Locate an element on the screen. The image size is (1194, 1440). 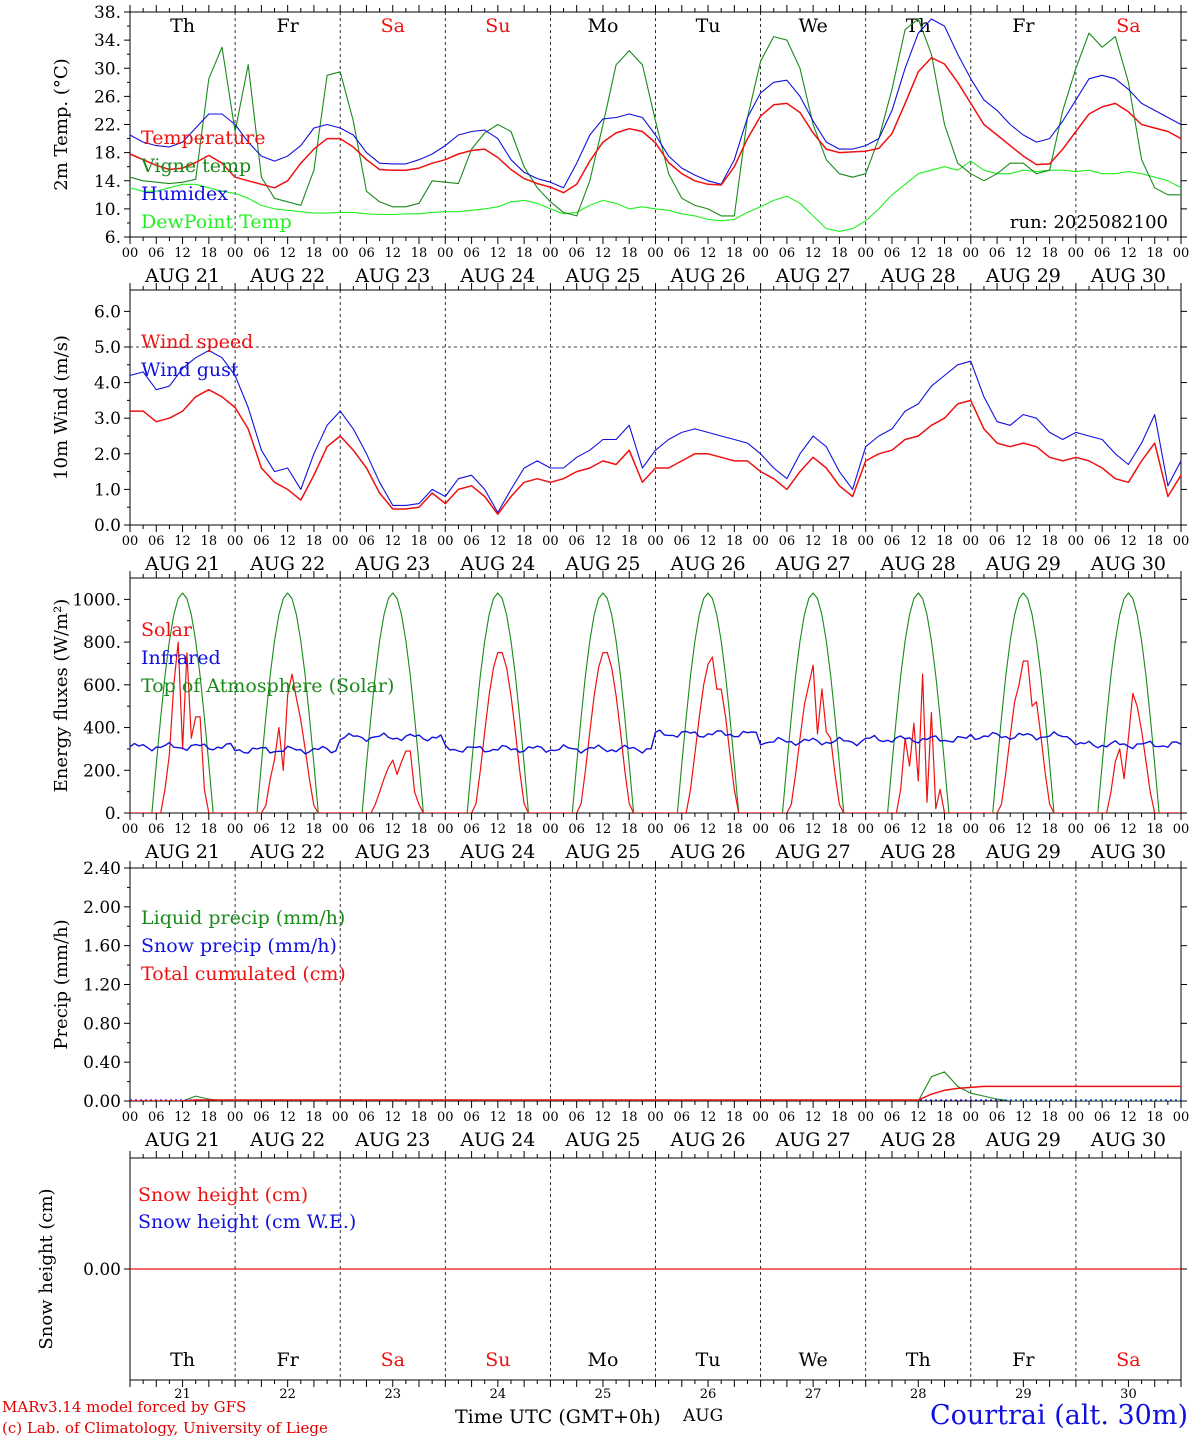
y-tick-label: 400. is located at coordinates (102, 729).